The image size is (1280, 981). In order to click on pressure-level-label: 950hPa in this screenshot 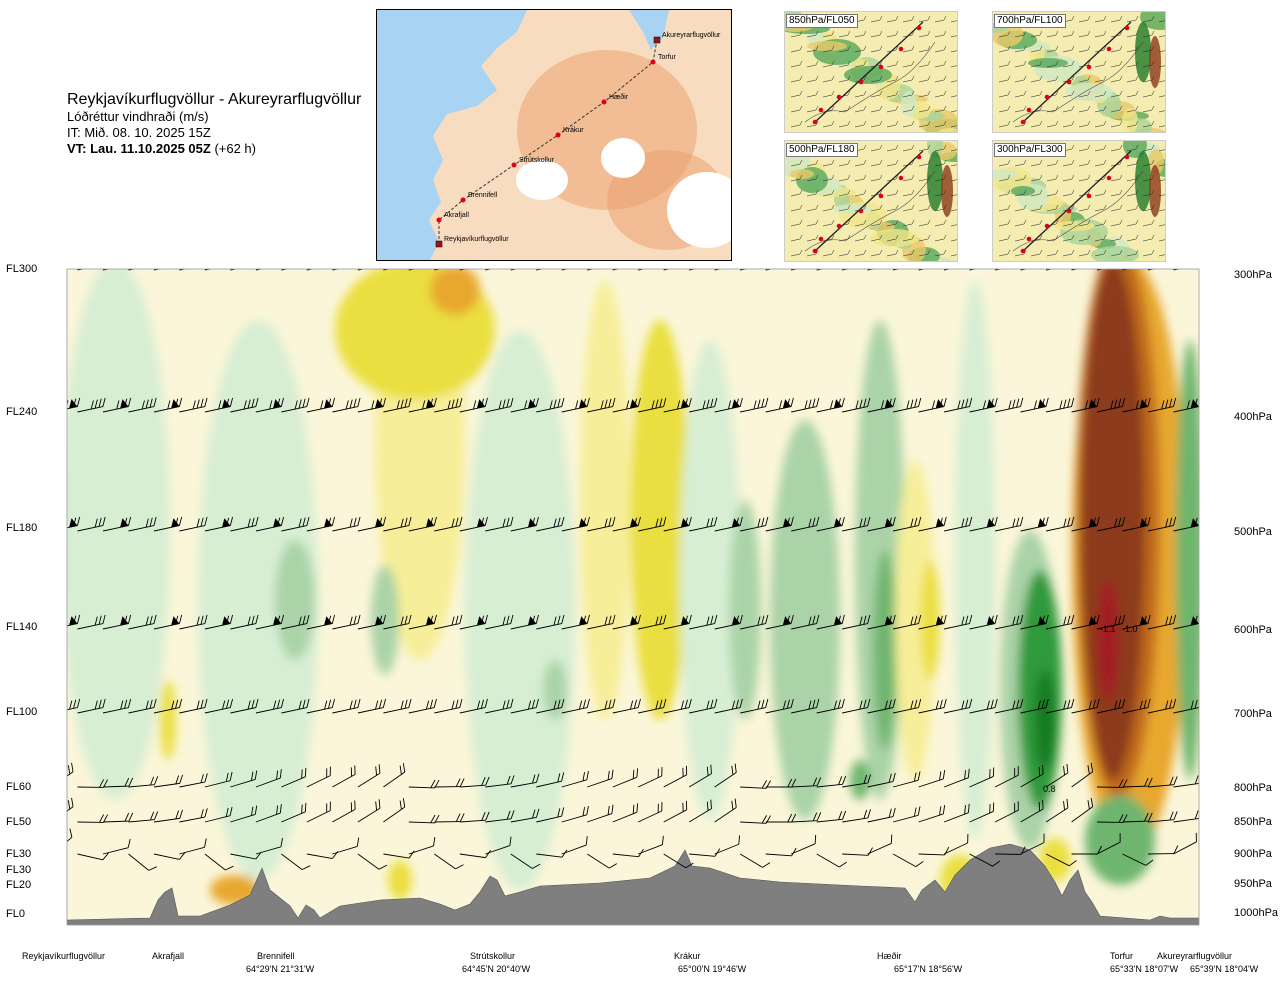, I will do `click(1253, 884)`.